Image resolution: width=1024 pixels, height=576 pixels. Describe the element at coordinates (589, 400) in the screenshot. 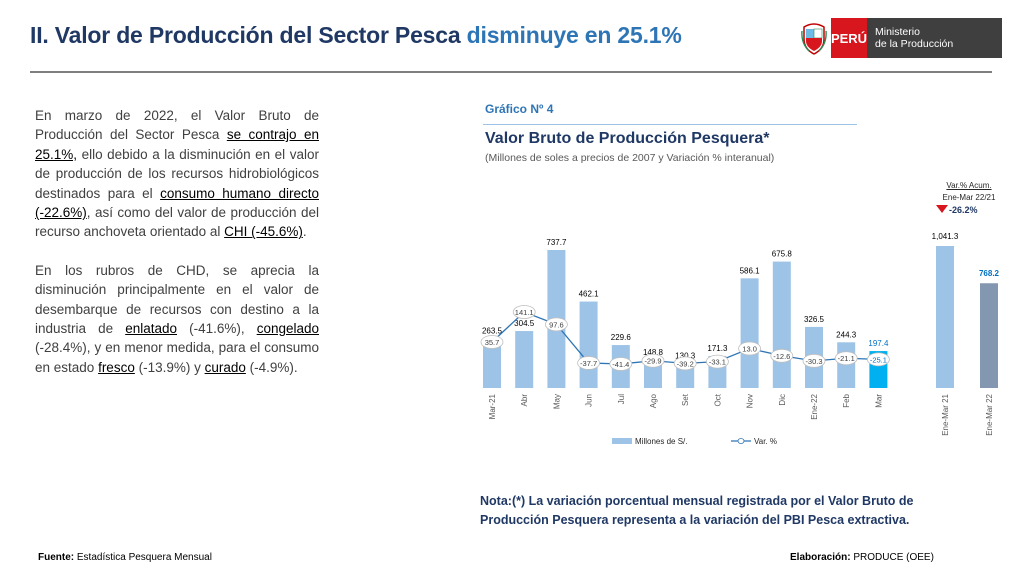

I see `x-tick-label: Jun` at that location.